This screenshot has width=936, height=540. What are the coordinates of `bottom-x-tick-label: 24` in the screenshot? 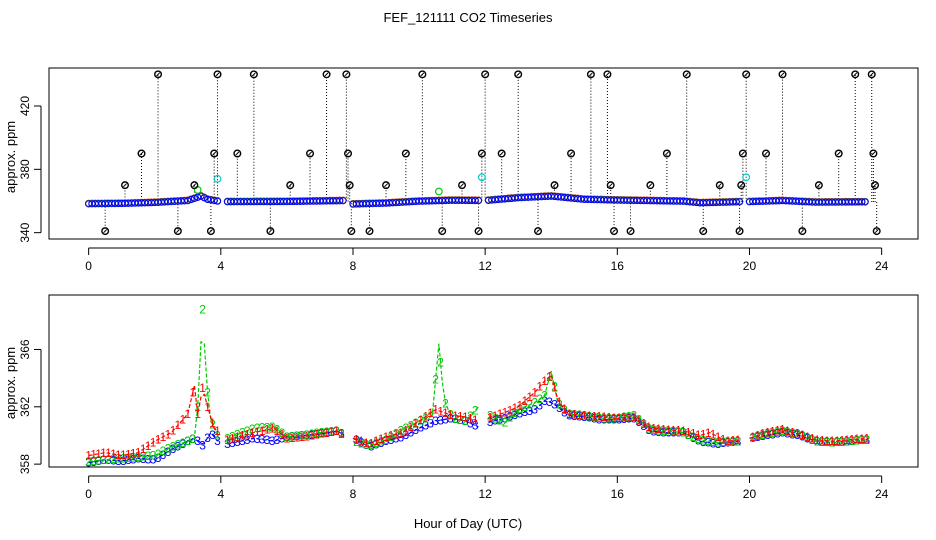 It's located at (882, 494).